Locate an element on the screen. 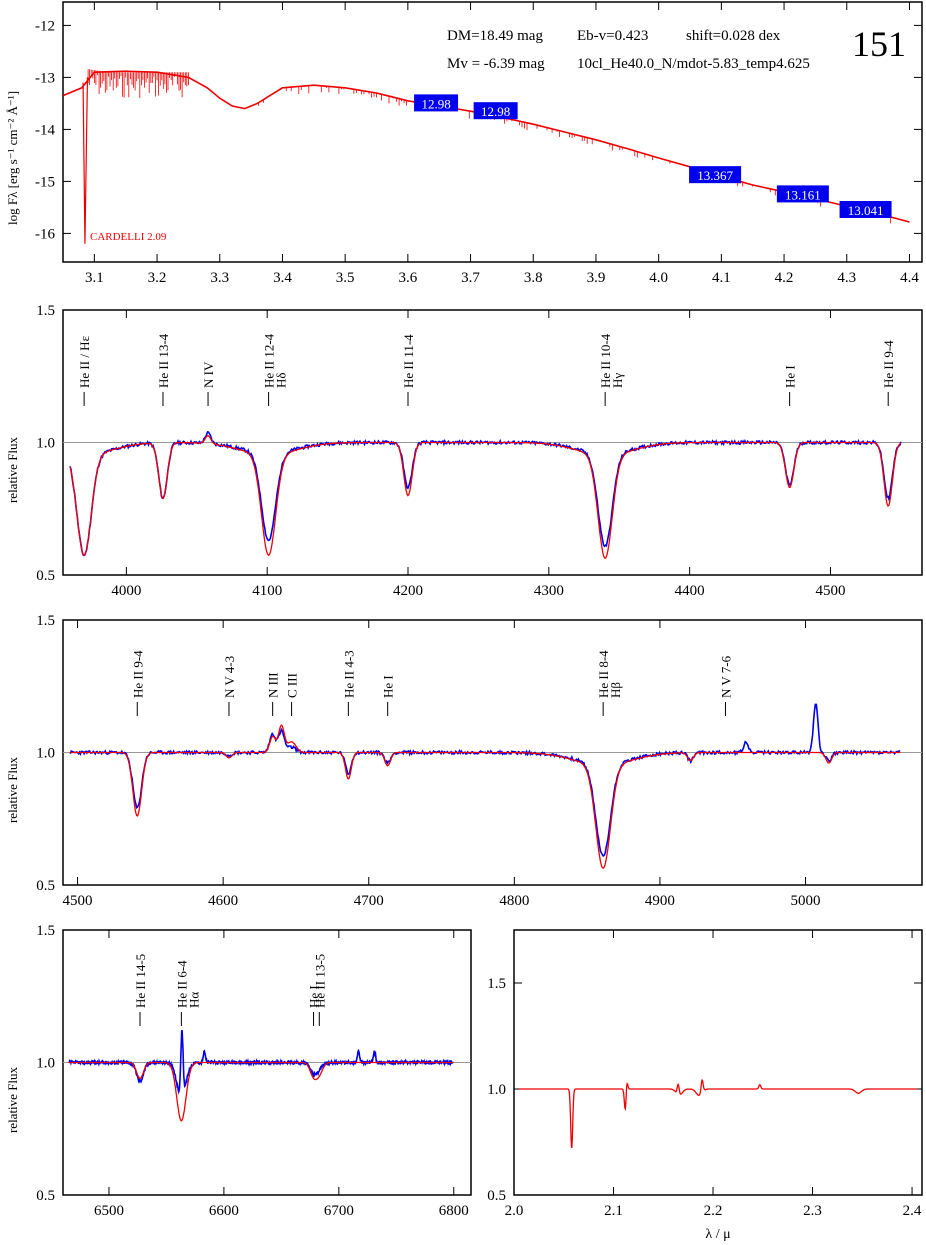 The width and height of the screenshot is (926, 1245). ir-ytick-label: 1.5 is located at coordinates (496, 984).